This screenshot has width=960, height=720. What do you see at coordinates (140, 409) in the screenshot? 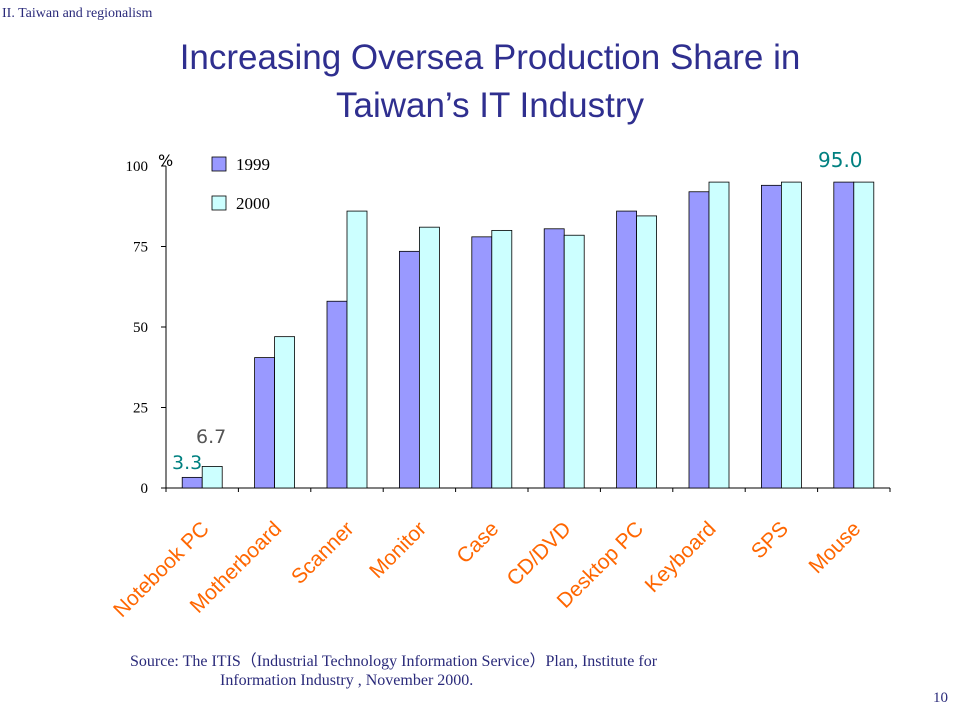
I see `y-tick-label: 25` at bounding box center [140, 409].